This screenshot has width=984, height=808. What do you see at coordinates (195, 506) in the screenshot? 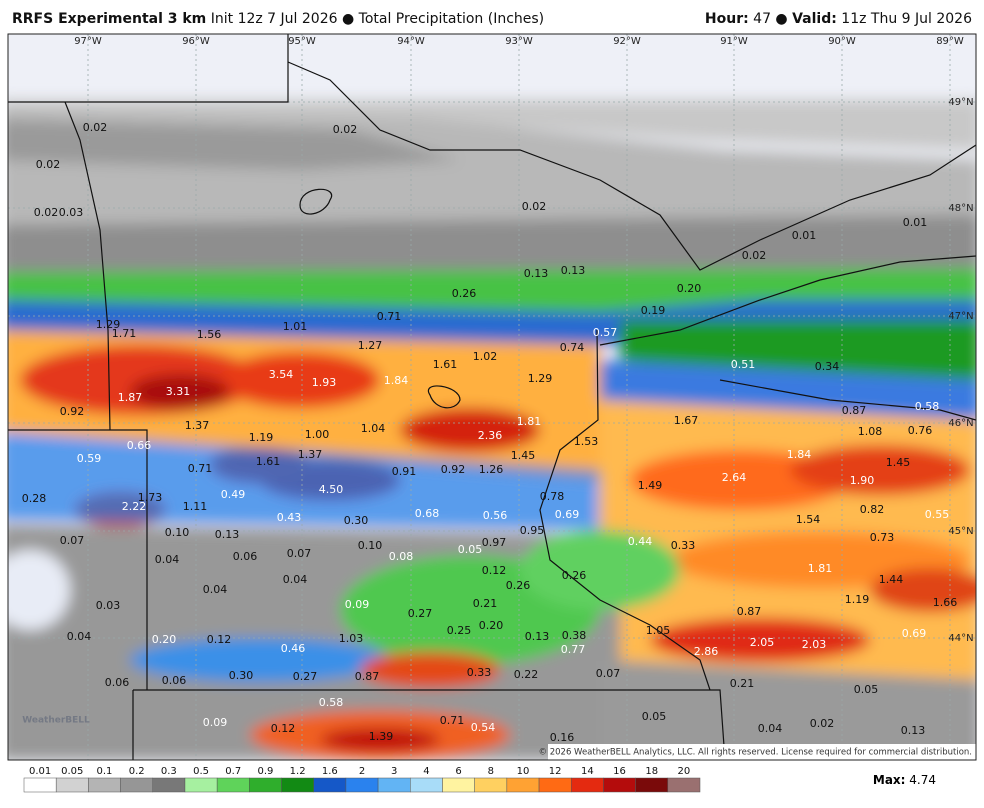
I see `precip-value: 1.11` at bounding box center [195, 506].